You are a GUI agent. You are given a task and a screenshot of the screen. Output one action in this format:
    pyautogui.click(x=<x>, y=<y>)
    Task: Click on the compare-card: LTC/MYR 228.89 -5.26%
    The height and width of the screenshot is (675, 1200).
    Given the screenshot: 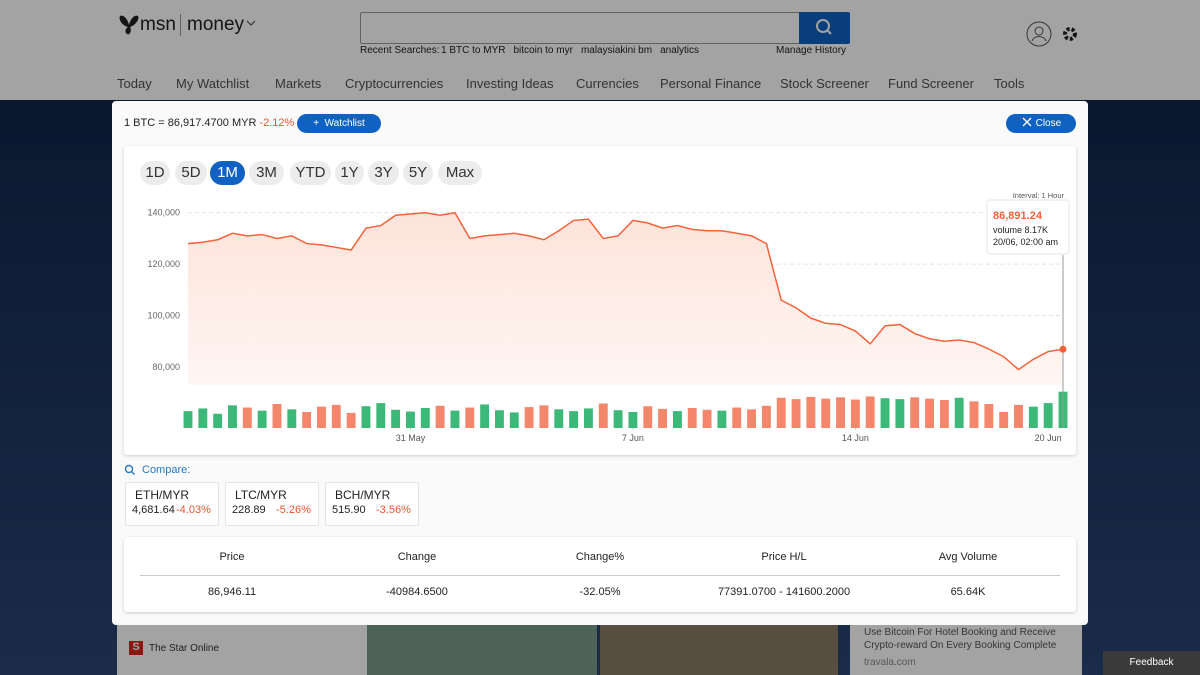 What is the action you would take?
    pyautogui.click(x=272, y=504)
    